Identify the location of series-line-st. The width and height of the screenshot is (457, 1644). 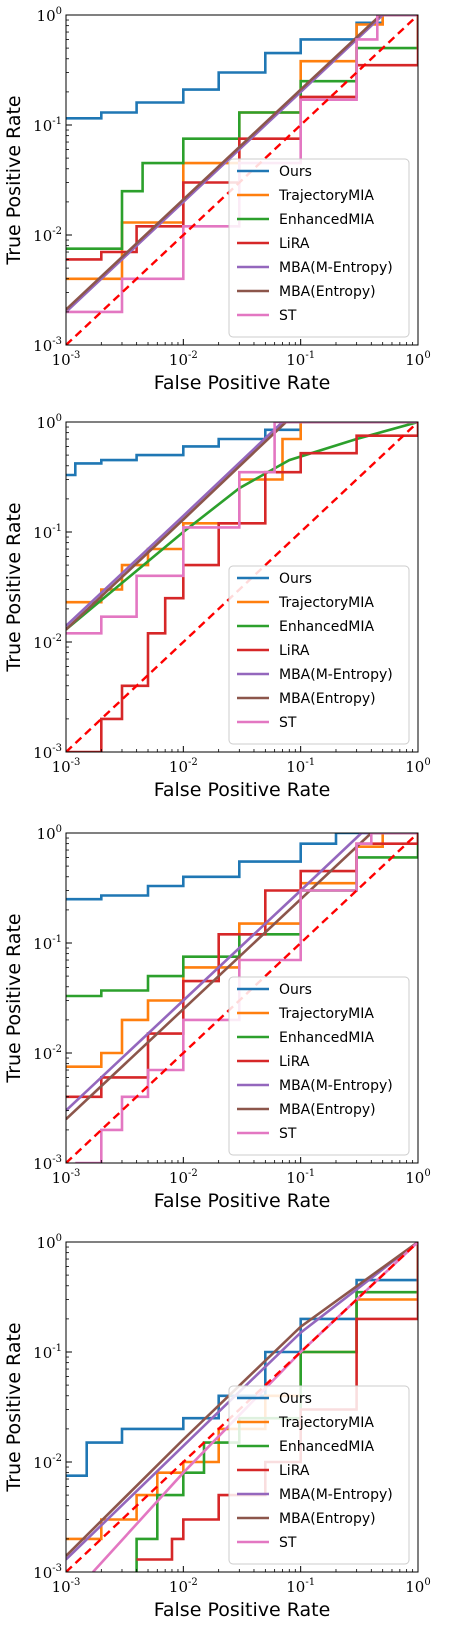
(242, 528).